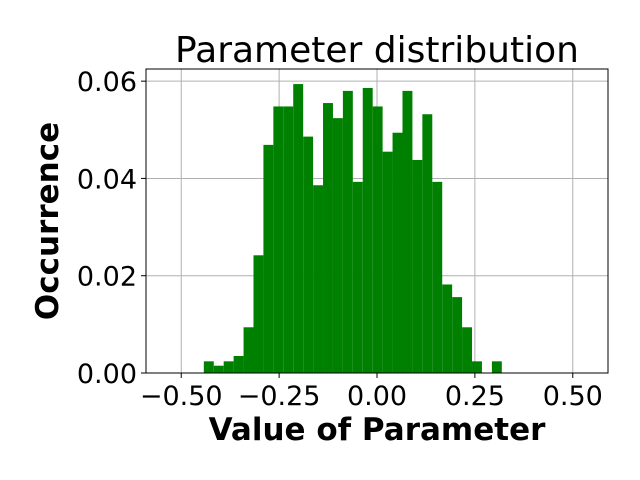 The image size is (640, 480). What do you see at coordinates (475, 396) in the screenshot?
I see `x-tick-label-3: 0.25` at bounding box center [475, 396].